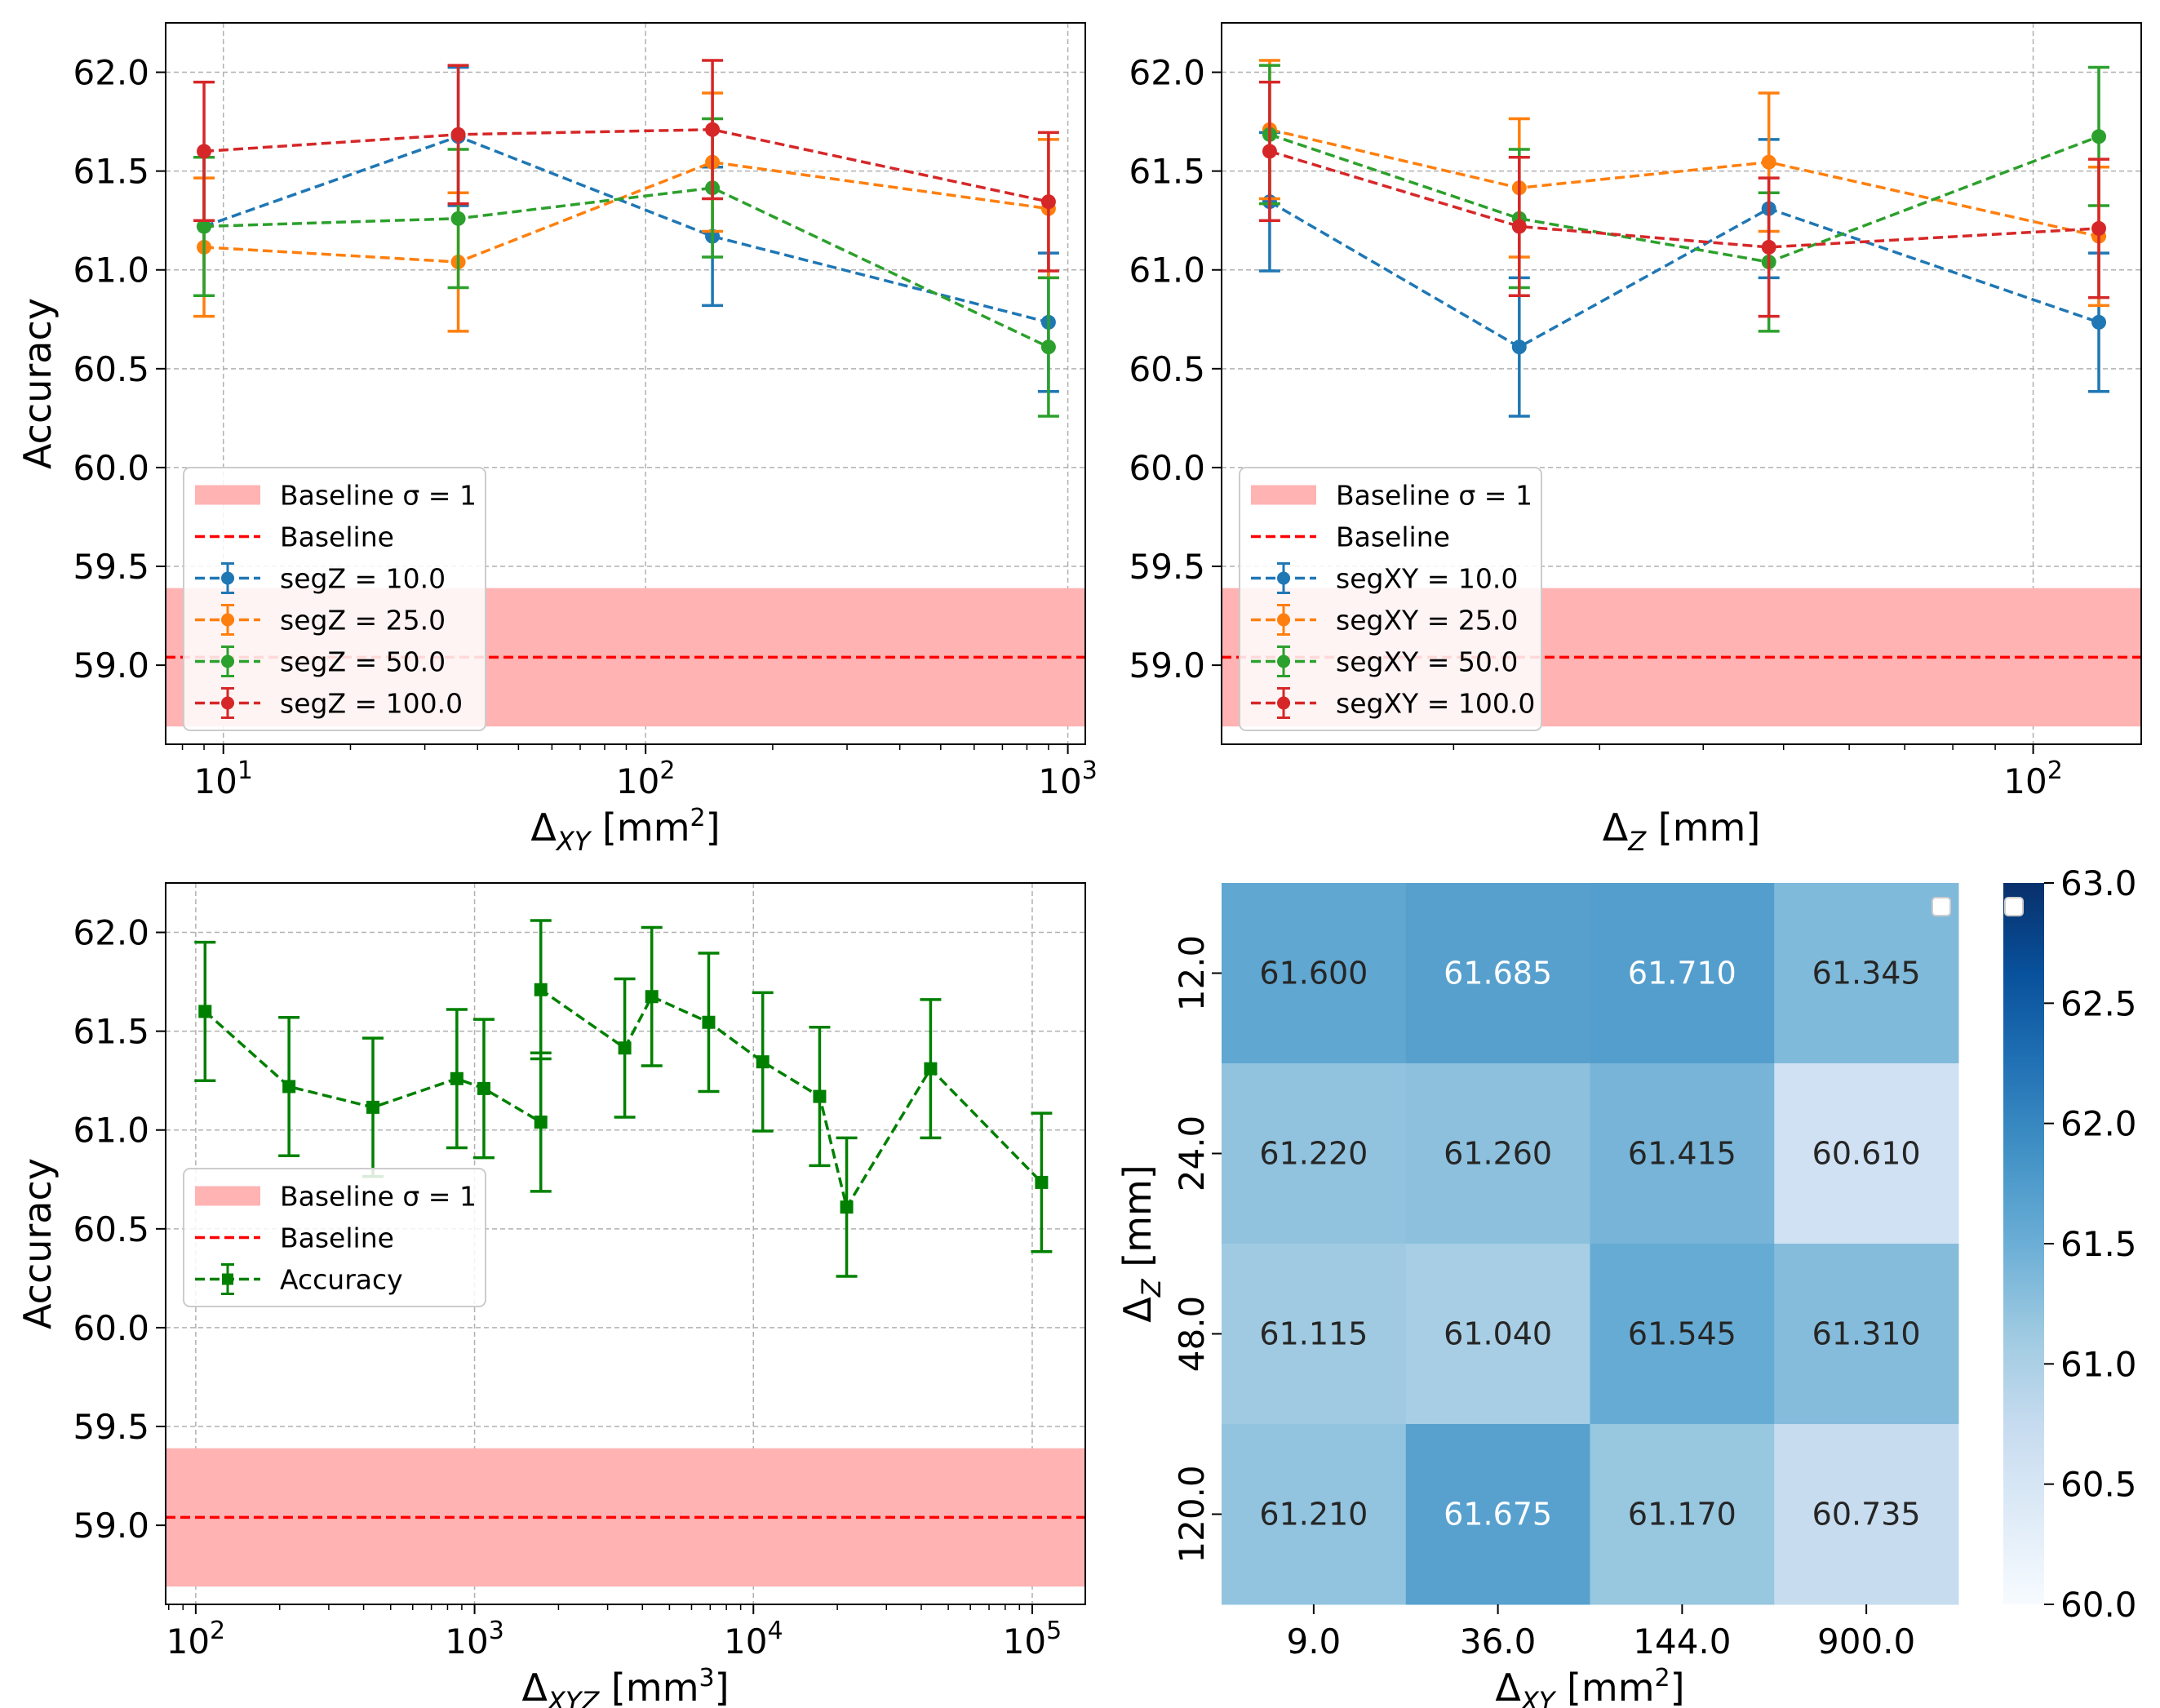 The image size is (2160, 1708). What do you see at coordinates (1867, 1154) in the screenshot?
I see `heatmap-cell-value: 60.610` at bounding box center [1867, 1154].